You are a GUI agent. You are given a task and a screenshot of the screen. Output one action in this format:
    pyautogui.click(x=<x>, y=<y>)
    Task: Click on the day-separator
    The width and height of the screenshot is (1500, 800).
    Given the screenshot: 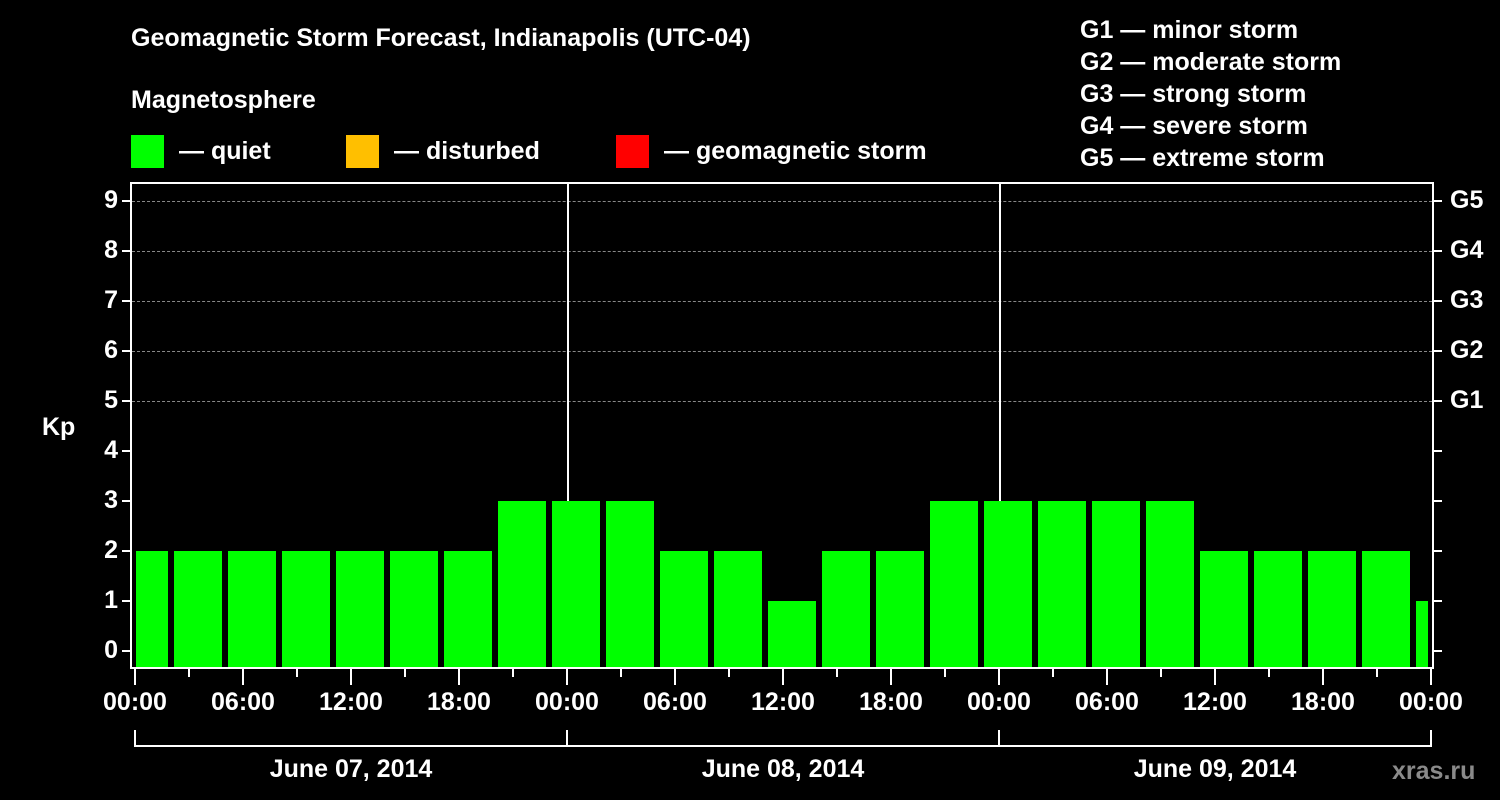 What is the action you would take?
    pyautogui.click(x=568, y=425)
    